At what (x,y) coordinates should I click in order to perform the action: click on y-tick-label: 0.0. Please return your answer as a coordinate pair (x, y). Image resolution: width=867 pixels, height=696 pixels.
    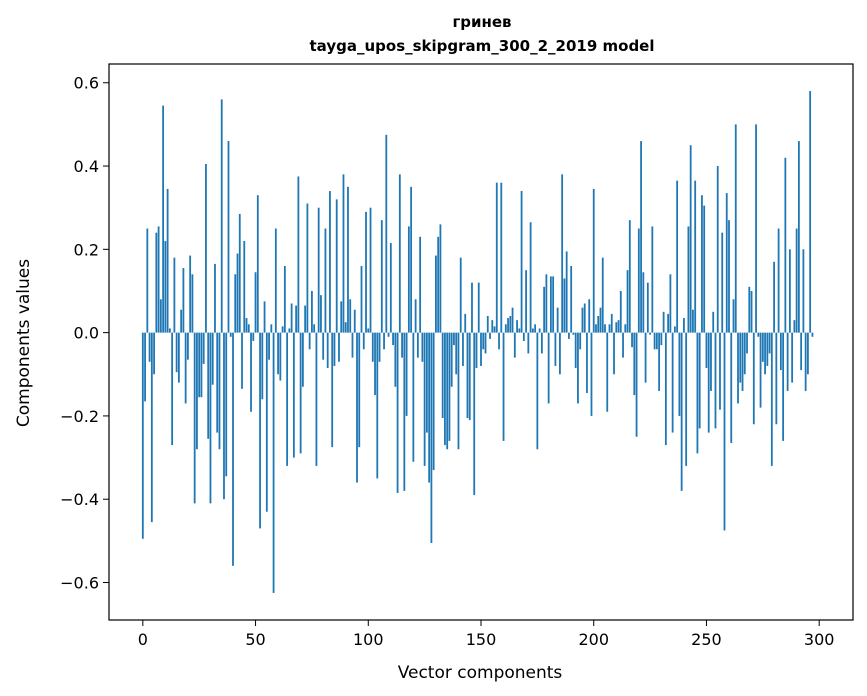
    Looking at the image, I should click on (86, 333).